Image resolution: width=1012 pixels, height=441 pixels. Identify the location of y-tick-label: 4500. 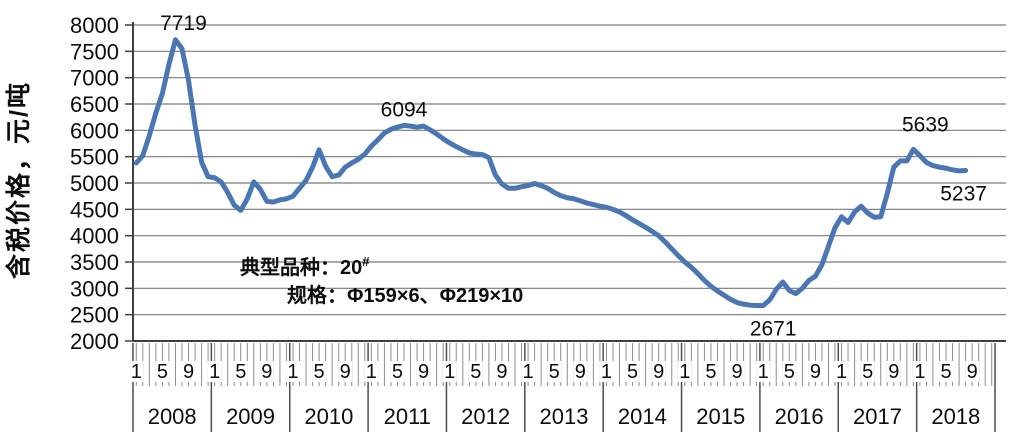
(94, 209).